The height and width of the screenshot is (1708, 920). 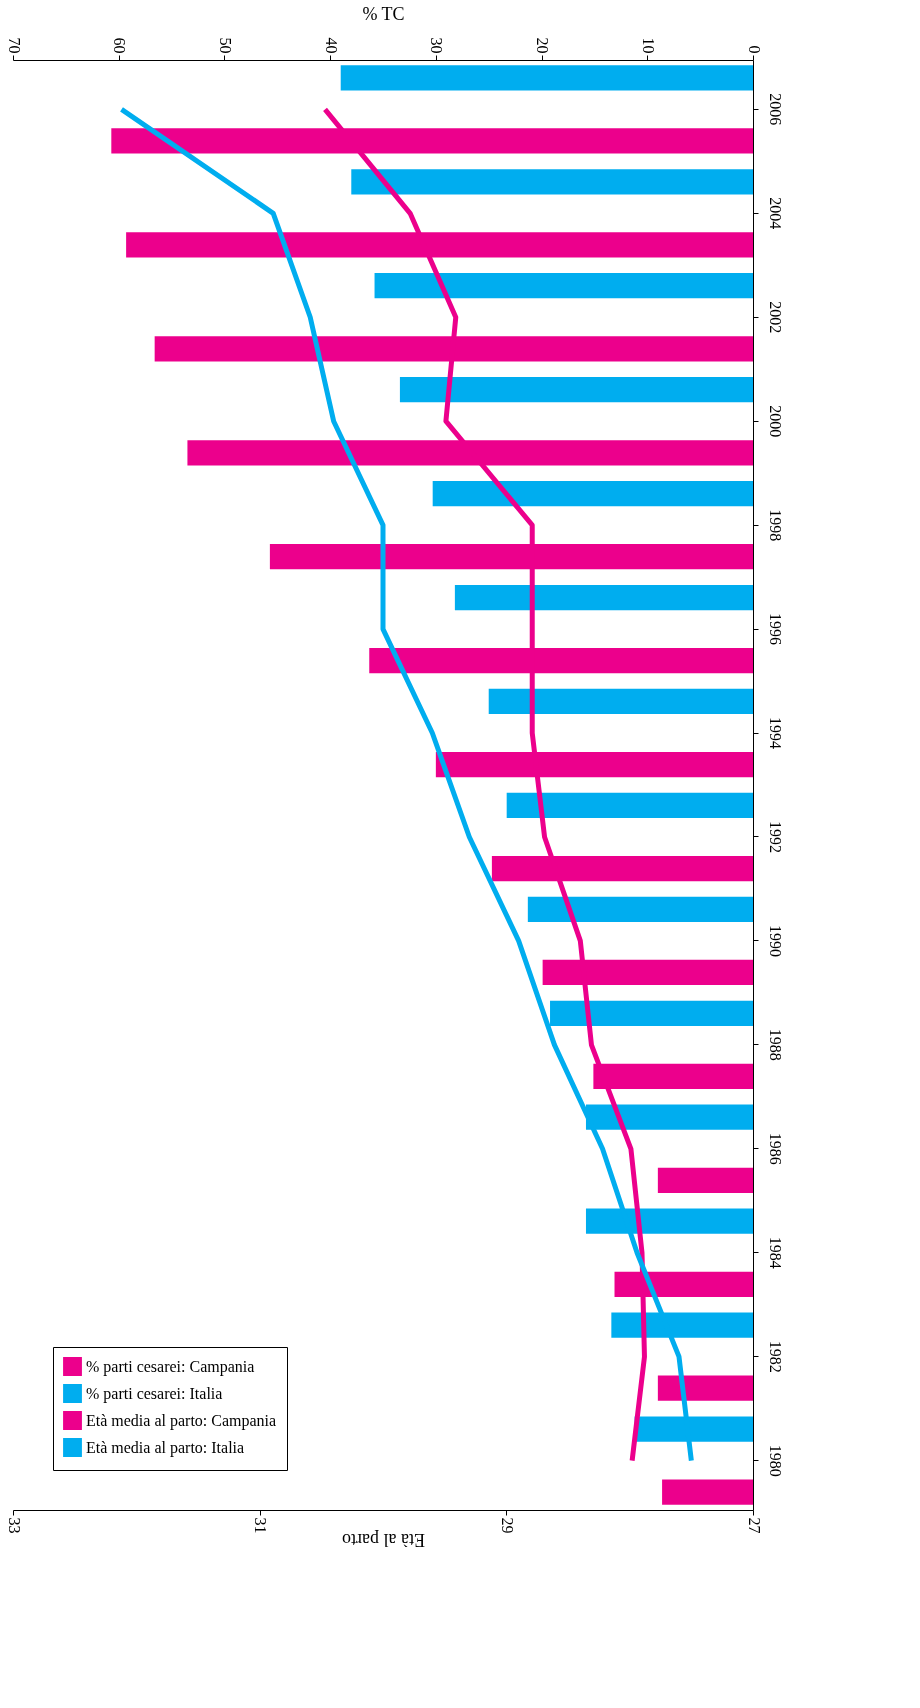 What do you see at coordinates (331, 45) in the screenshot?
I see `x-tick-label: 40` at bounding box center [331, 45].